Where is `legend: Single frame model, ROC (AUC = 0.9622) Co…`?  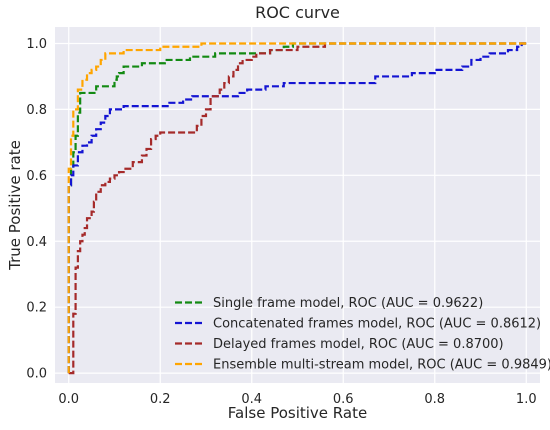 legend: Single frame model, ROC (AUC = 0.9622) Co… is located at coordinates (362, 334).